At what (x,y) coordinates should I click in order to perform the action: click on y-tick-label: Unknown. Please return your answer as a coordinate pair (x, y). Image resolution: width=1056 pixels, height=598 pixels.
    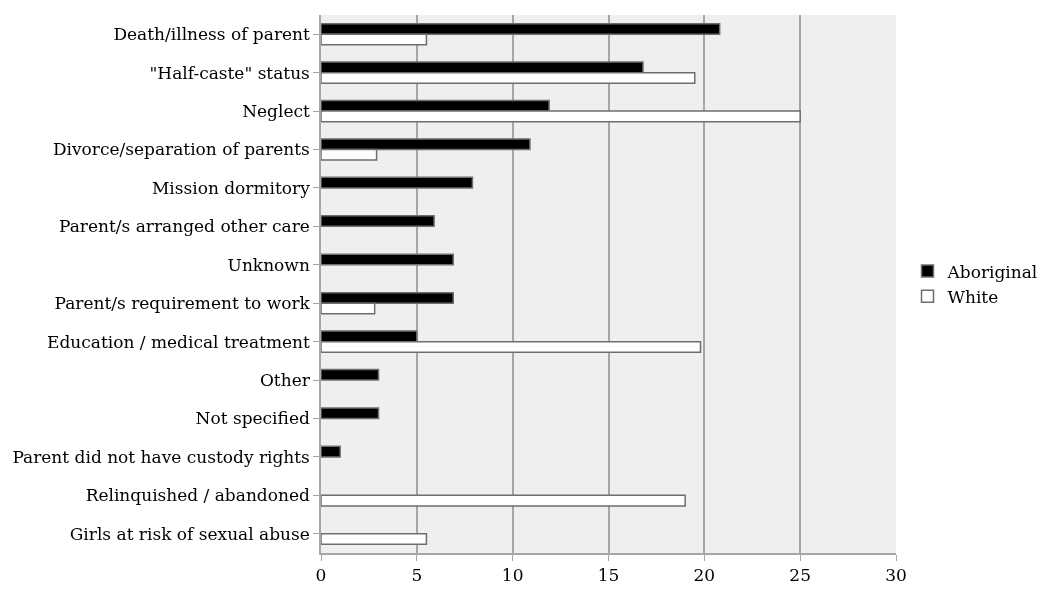
    Looking at the image, I should click on (268, 264).